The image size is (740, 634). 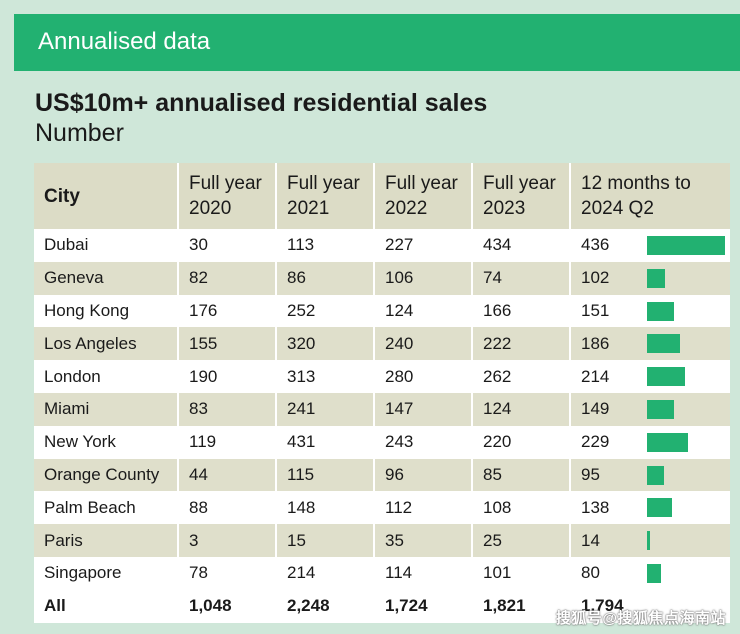 What do you see at coordinates (106, 540) in the screenshot?
I see `city-cell: Paris` at bounding box center [106, 540].